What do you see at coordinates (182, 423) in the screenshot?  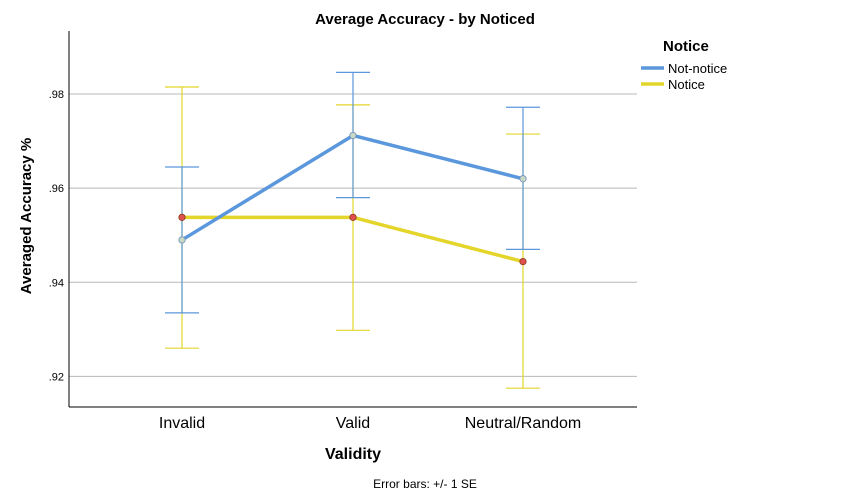 I see `x-tick-label: Invalid` at bounding box center [182, 423].